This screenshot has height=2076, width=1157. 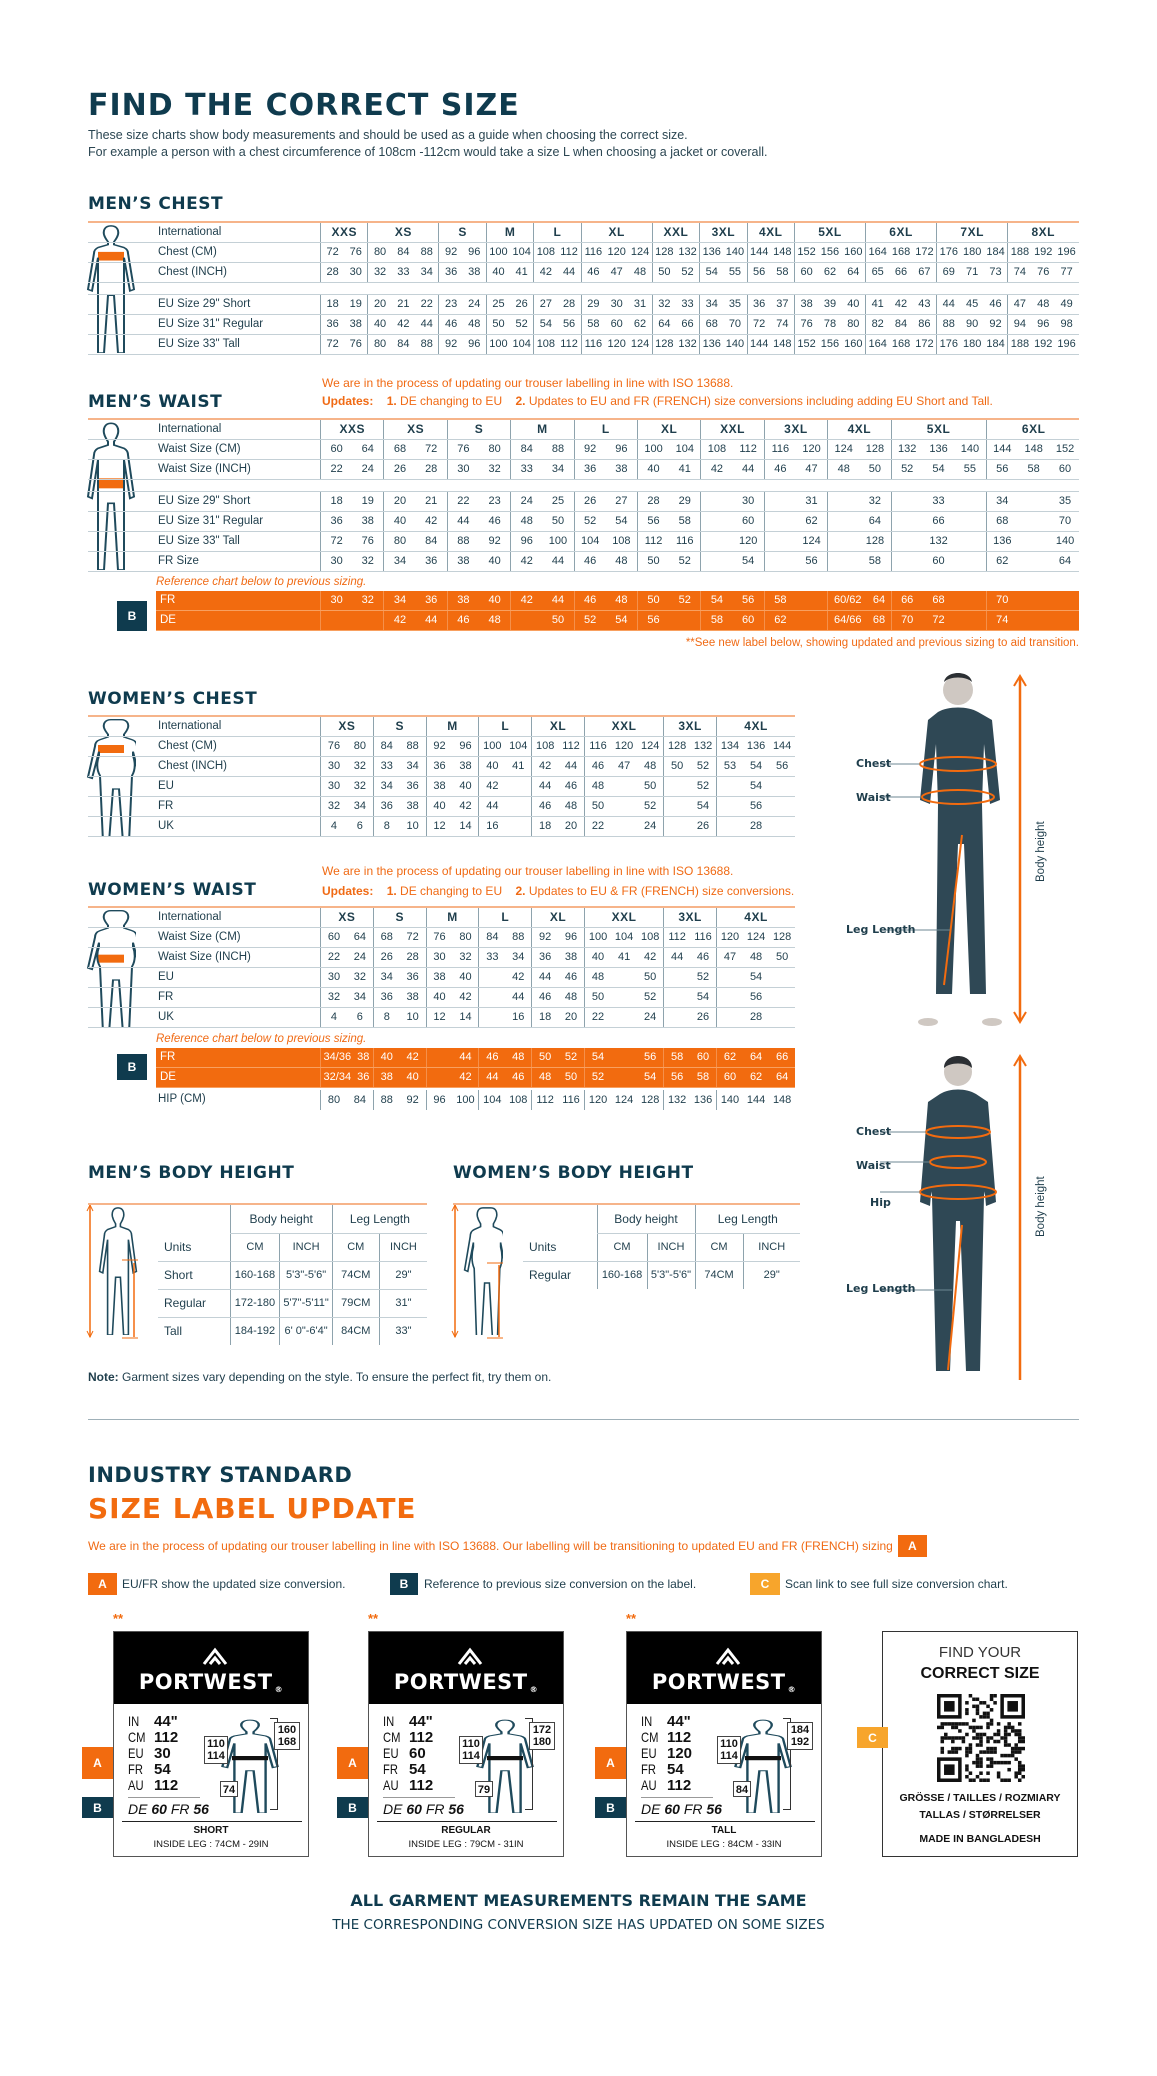 What do you see at coordinates (948, 252) in the screenshot?
I see `cell: 176` at bounding box center [948, 252].